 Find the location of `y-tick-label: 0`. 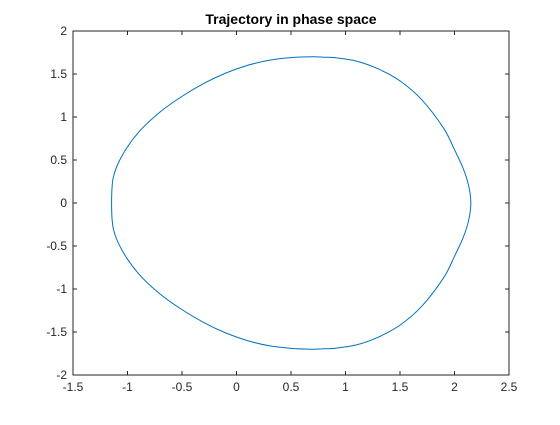

y-tick-label: 0 is located at coordinates (63, 203).